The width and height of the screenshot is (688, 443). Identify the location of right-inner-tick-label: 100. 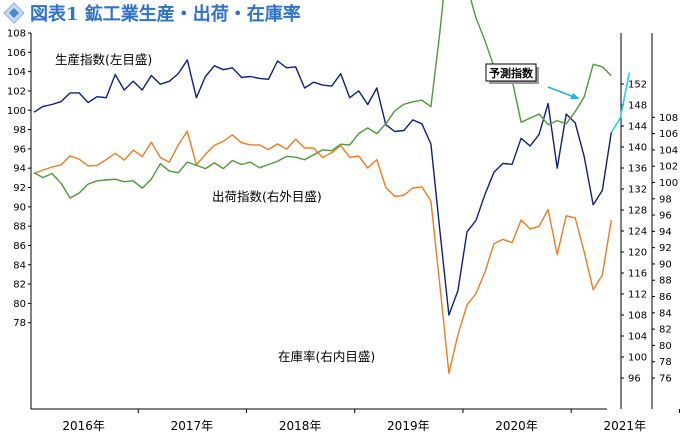
(668, 183).